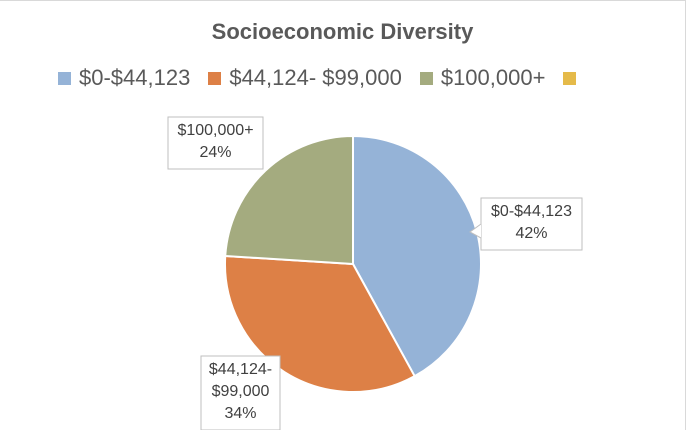 The height and width of the screenshot is (430, 693). I want to click on data-label-1: $44,124- $99,000 34%, so click(240, 392).